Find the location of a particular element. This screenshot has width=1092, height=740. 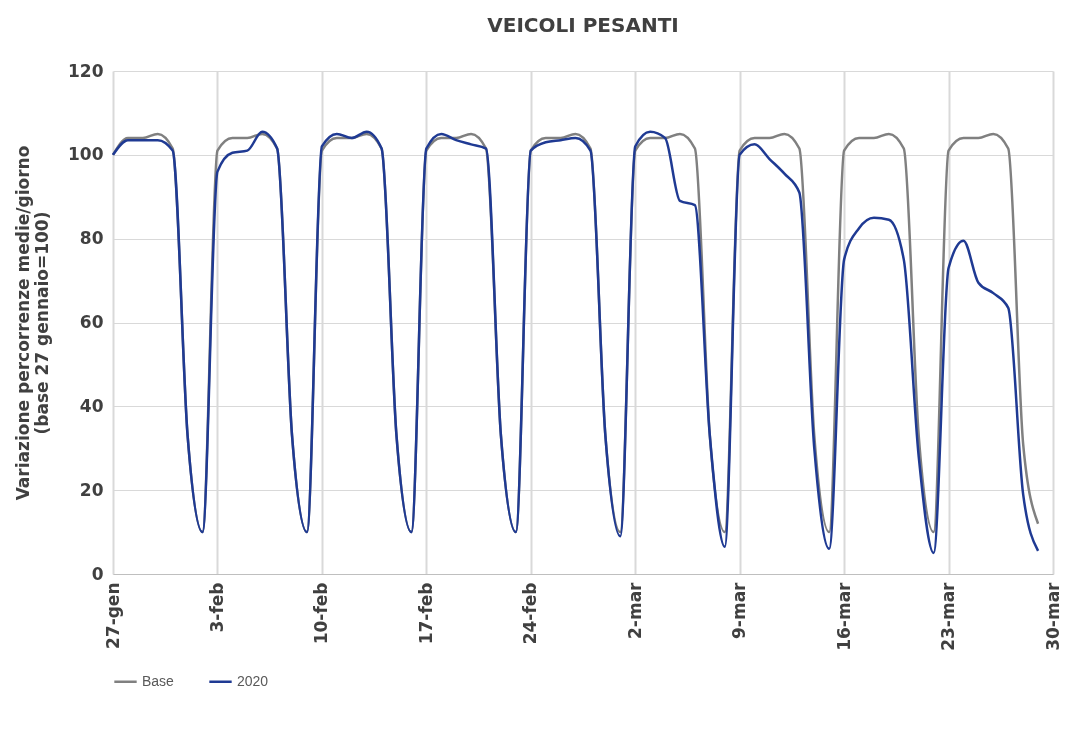

y-tick-label: 60 is located at coordinates (91, 322).